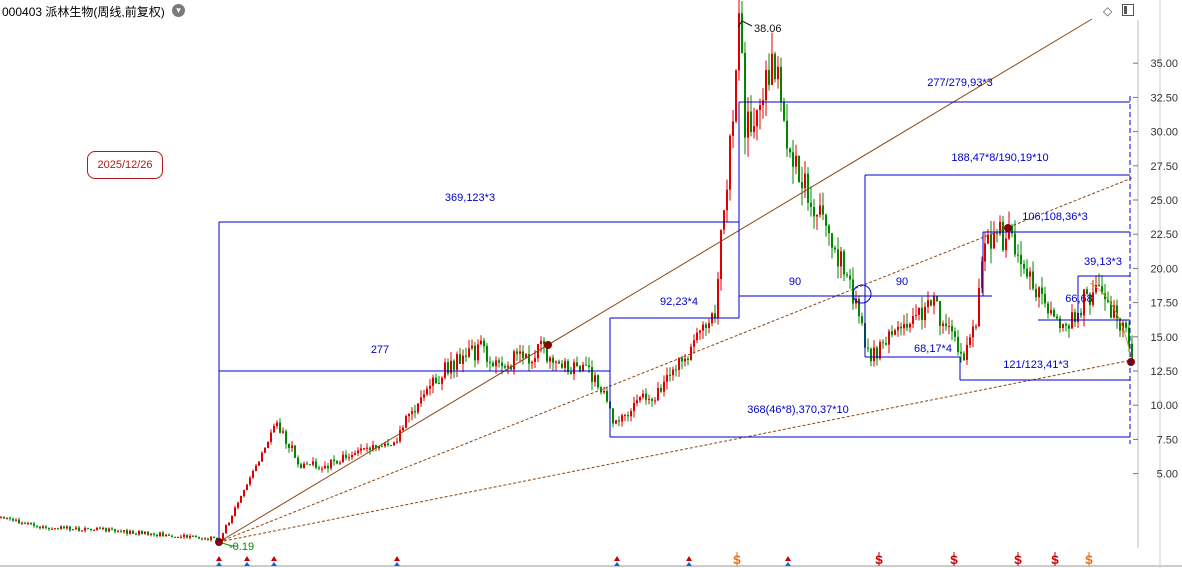 The height and width of the screenshot is (568, 1182). What do you see at coordinates (1111, 322) in the screenshot?
I see `decline-curve` at bounding box center [1111, 322].